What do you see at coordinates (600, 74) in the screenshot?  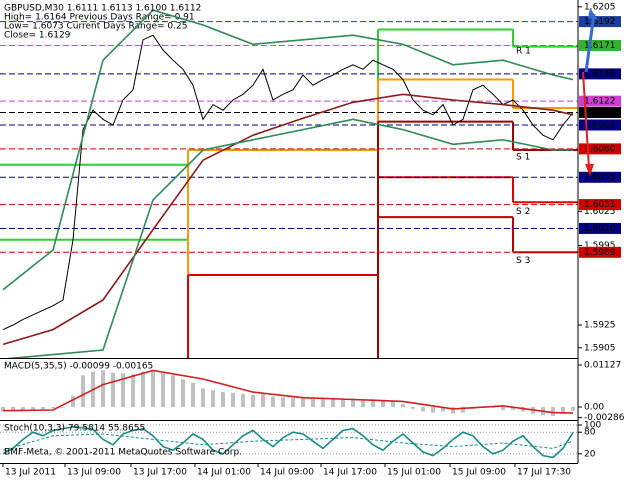 I see `level-label: 1.6146` at bounding box center [600, 74].